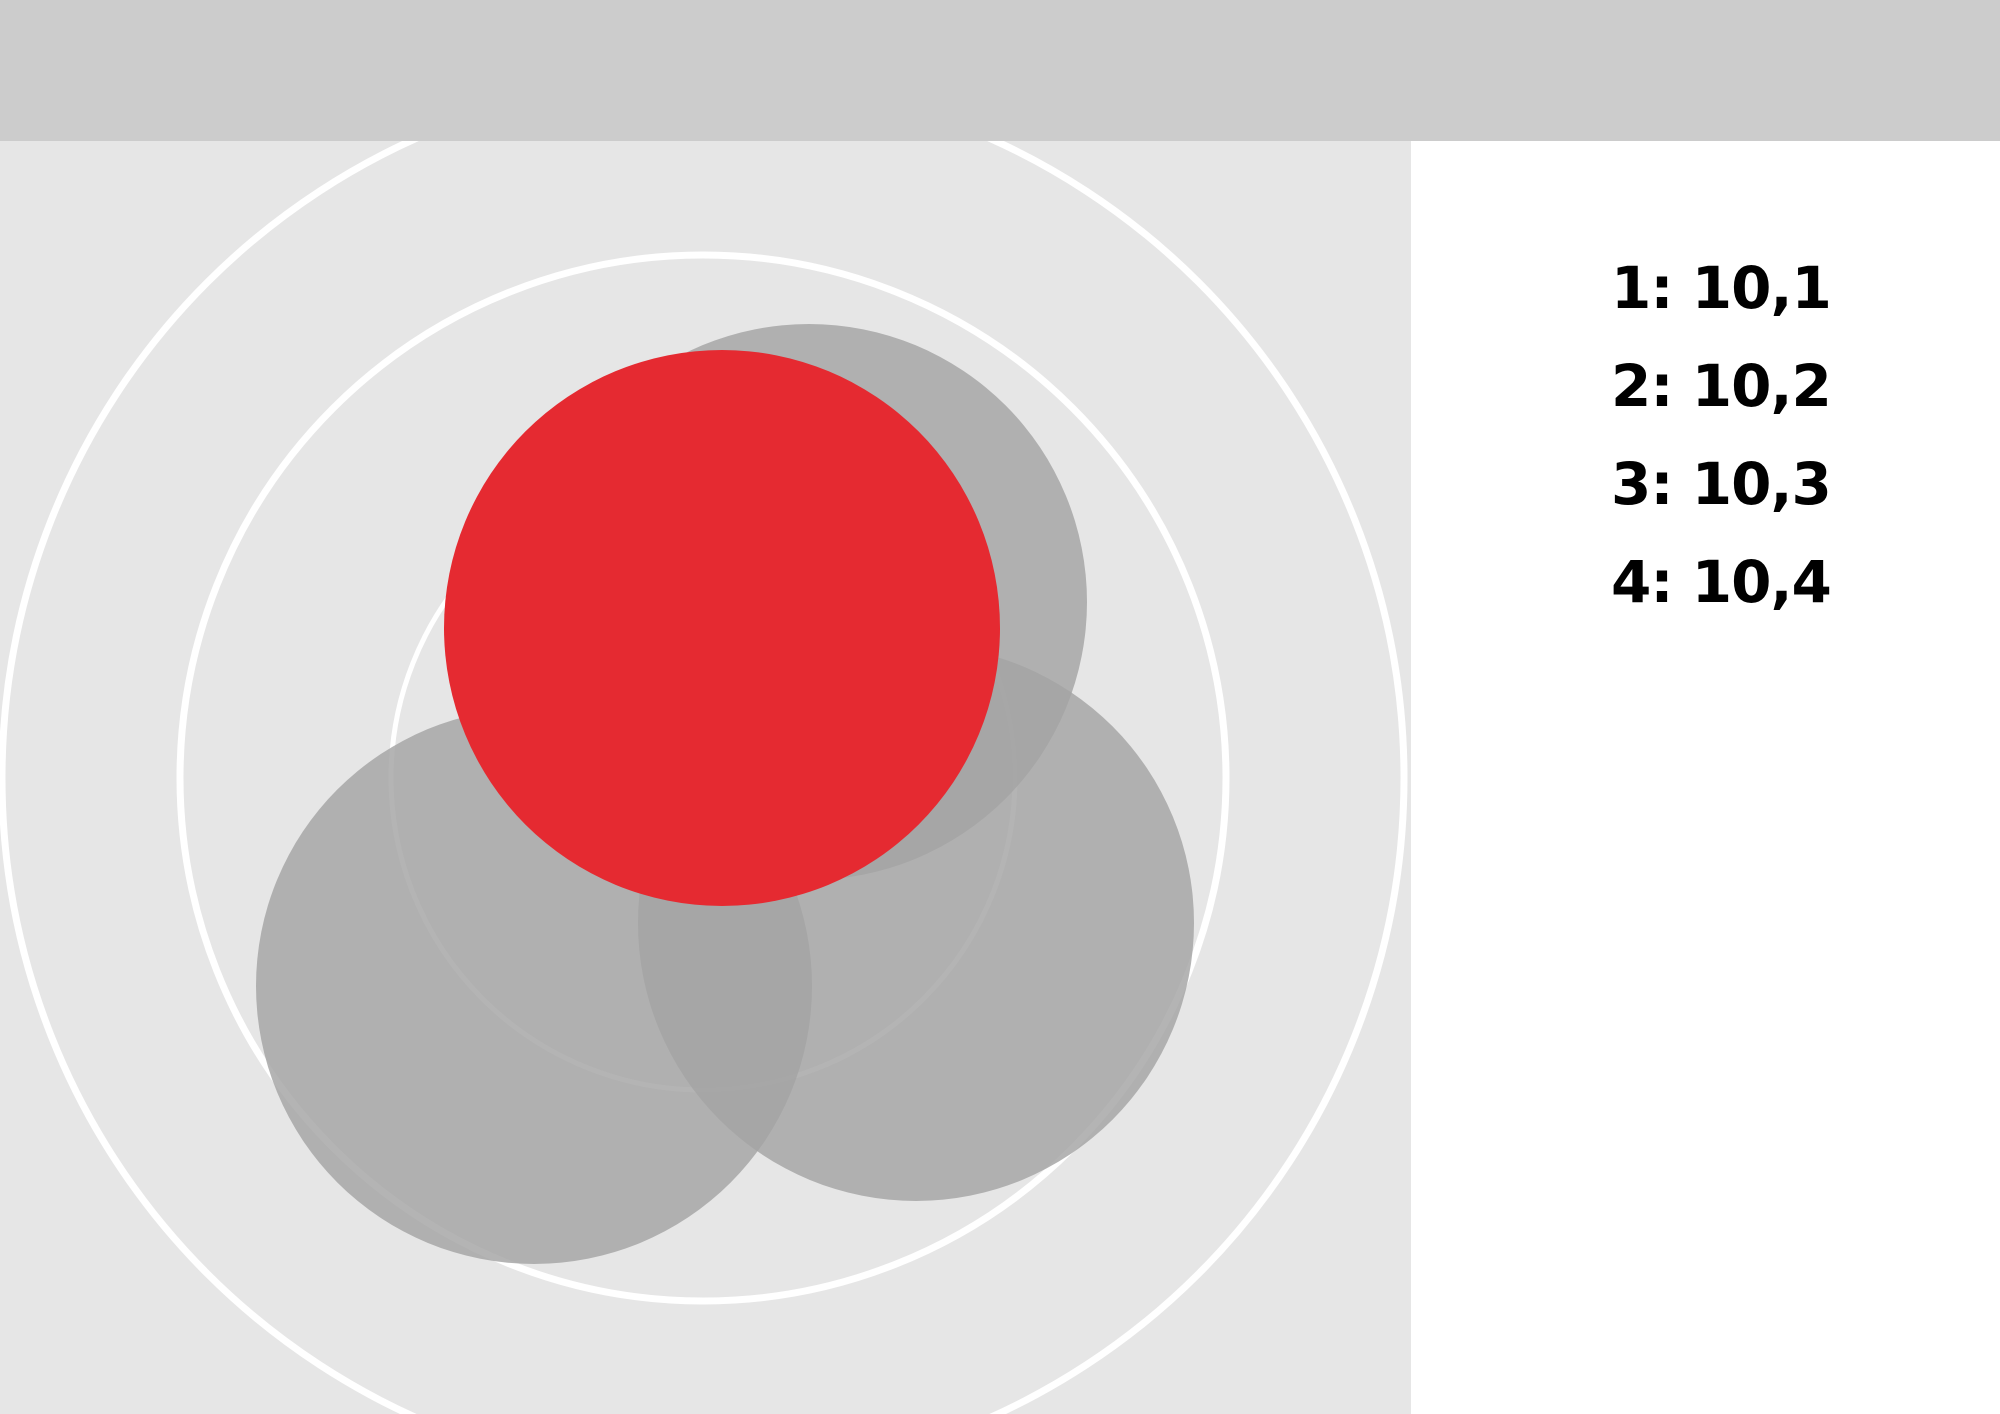 The height and width of the screenshot is (1414, 2000). What do you see at coordinates (1721, 582) in the screenshot?
I see `legend-item-4: 4: 10,4` at bounding box center [1721, 582].